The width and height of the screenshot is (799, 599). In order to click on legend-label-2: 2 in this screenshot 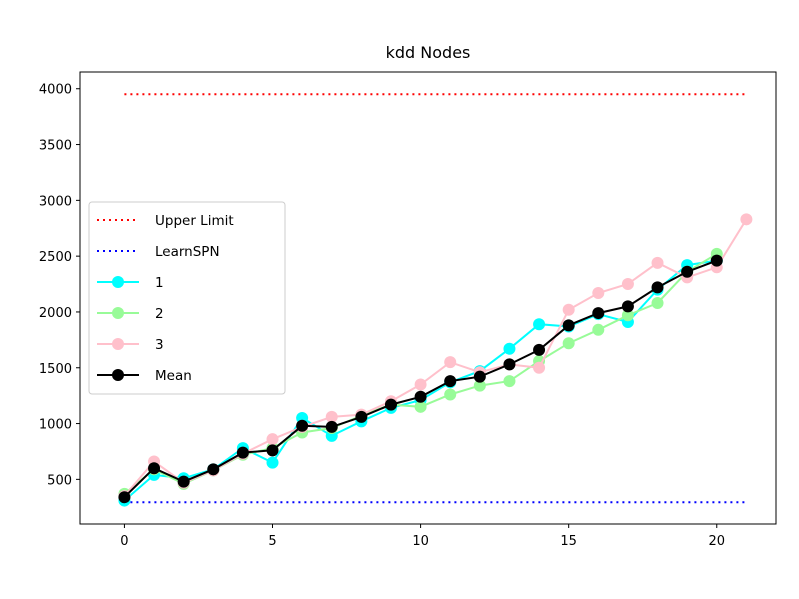, I will do `click(159, 314)`.